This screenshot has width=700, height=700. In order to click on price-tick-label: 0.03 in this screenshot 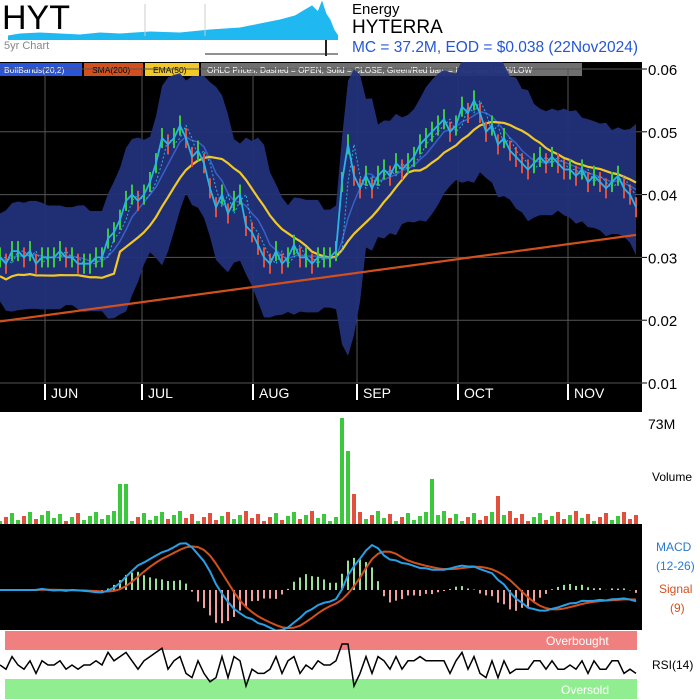, I will do `click(662, 258)`.